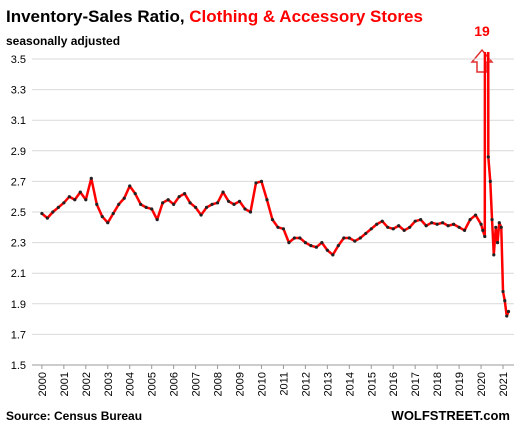 The width and height of the screenshot is (518, 431). What do you see at coordinates (262, 384) in the screenshot?
I see `x-tick-label: 2010` at bounding box center [262, 384].